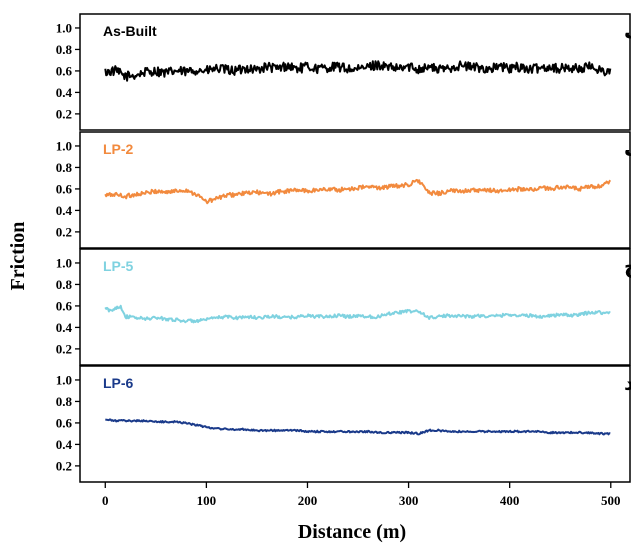  I want to click on x-tick-label: 400, so click(510, 500).